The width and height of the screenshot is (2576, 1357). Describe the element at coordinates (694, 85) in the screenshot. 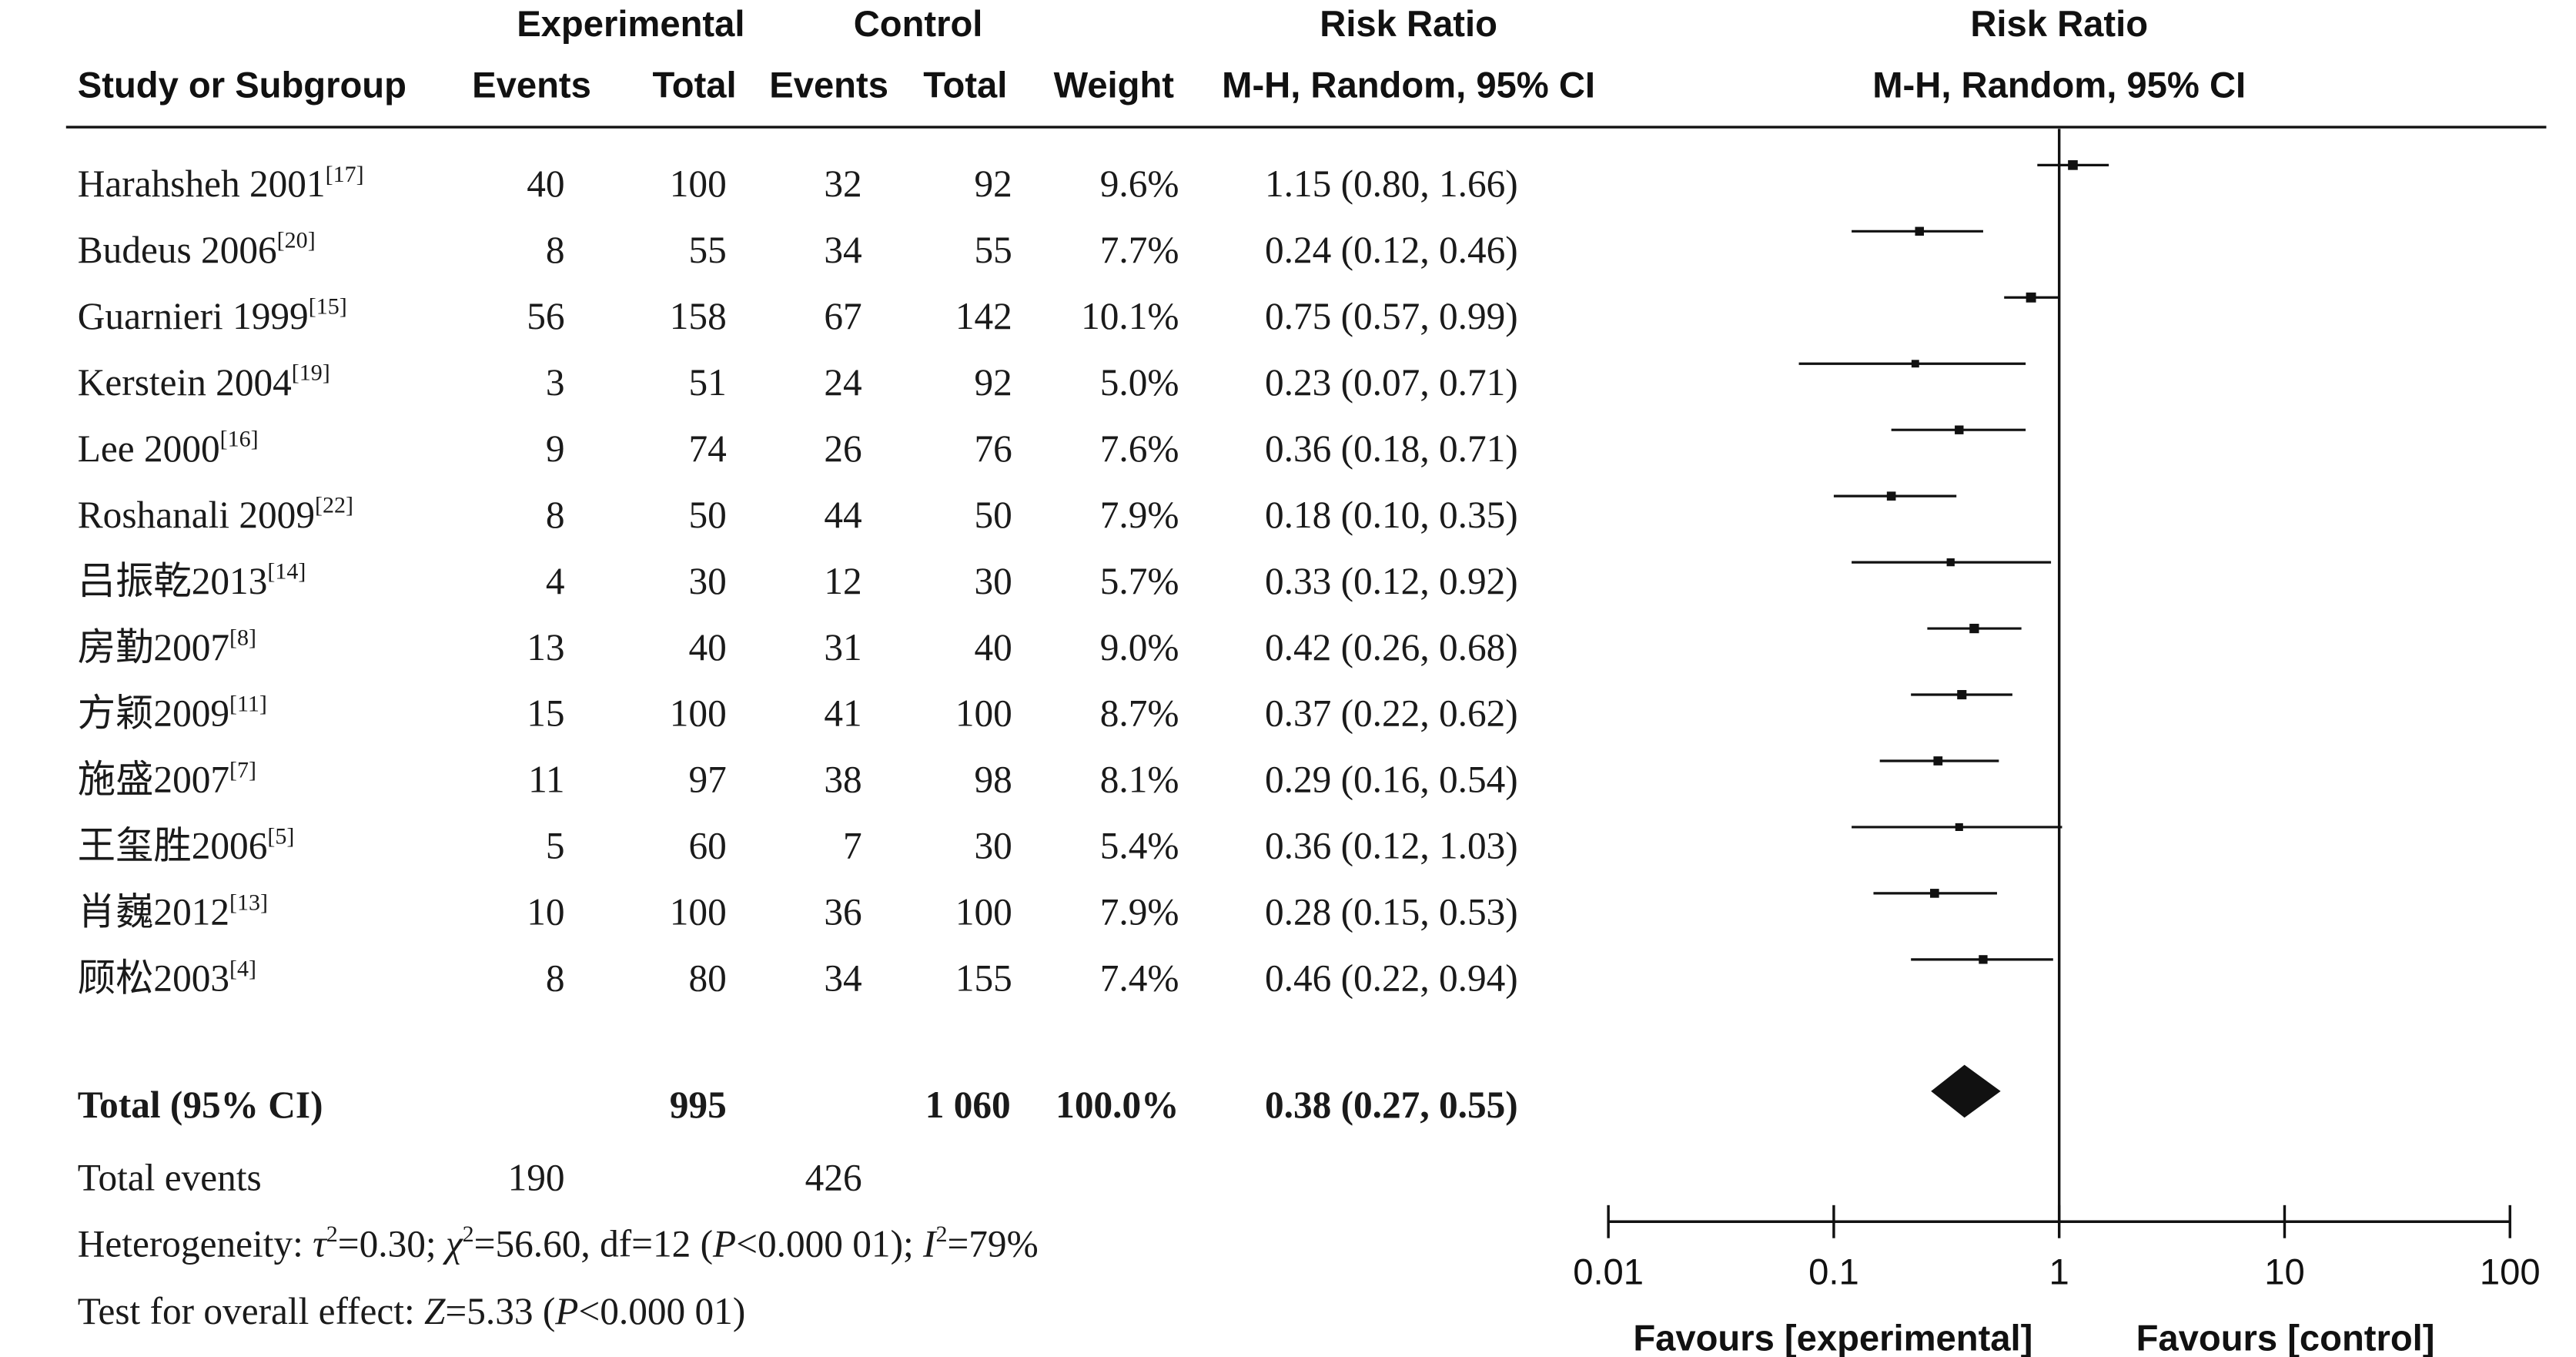

I see `header-exp-total: Total` at that location.